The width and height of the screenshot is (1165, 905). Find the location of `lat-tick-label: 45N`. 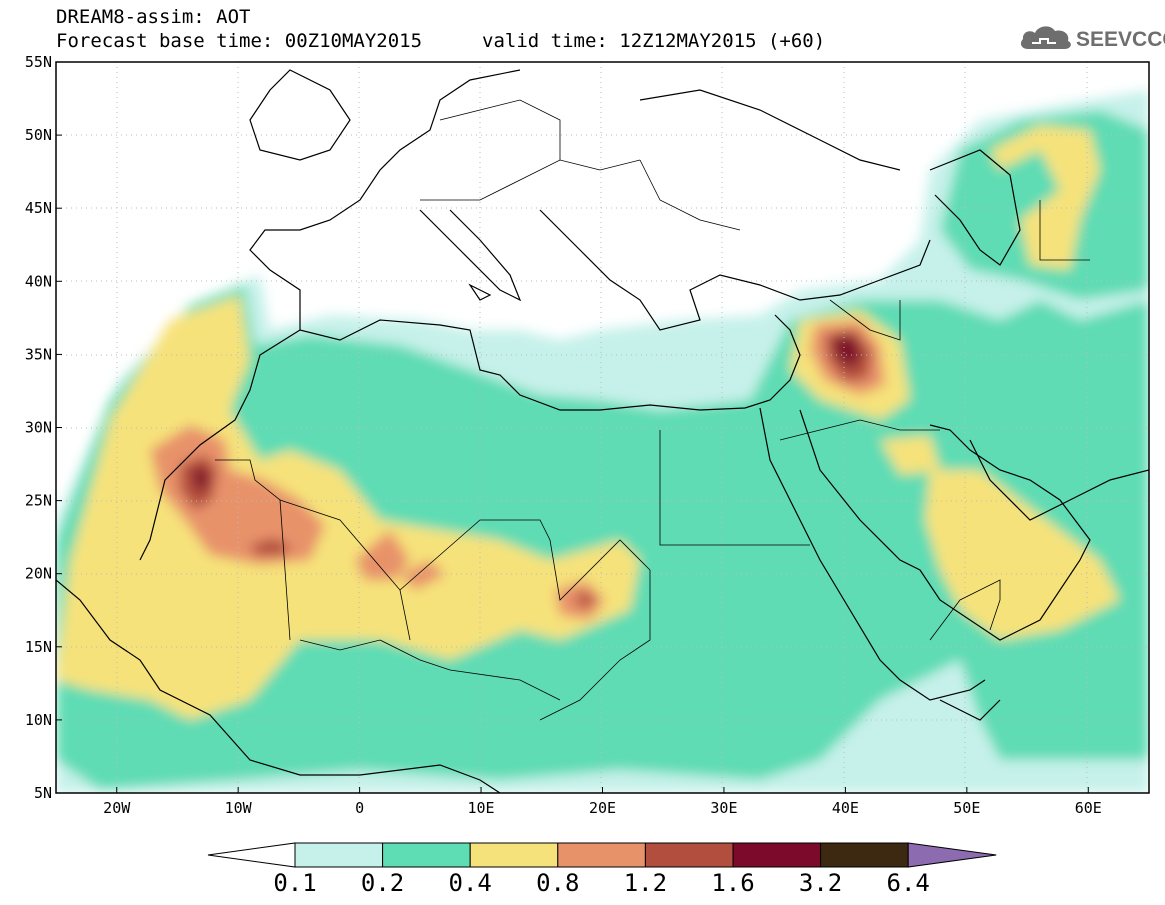

lat-tick-label: 45N is located at coordinates (38, 208).